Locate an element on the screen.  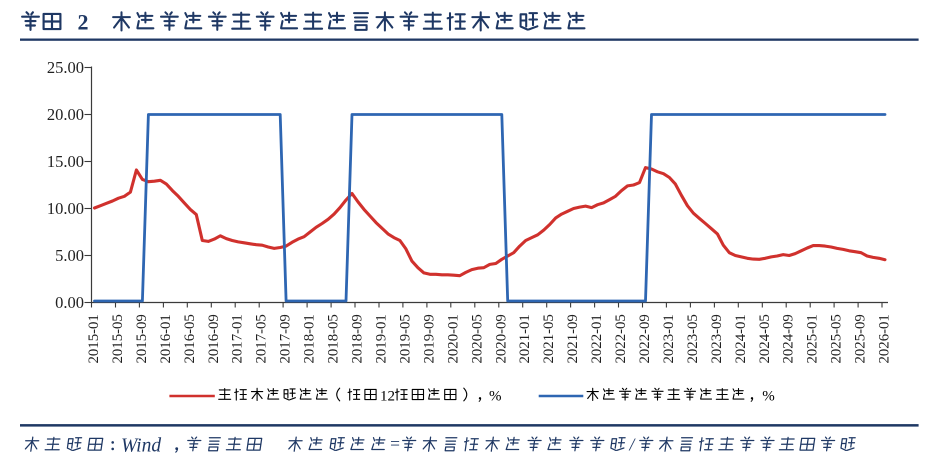
svg-text: 2017-05 is located at coordinates (262, 338).